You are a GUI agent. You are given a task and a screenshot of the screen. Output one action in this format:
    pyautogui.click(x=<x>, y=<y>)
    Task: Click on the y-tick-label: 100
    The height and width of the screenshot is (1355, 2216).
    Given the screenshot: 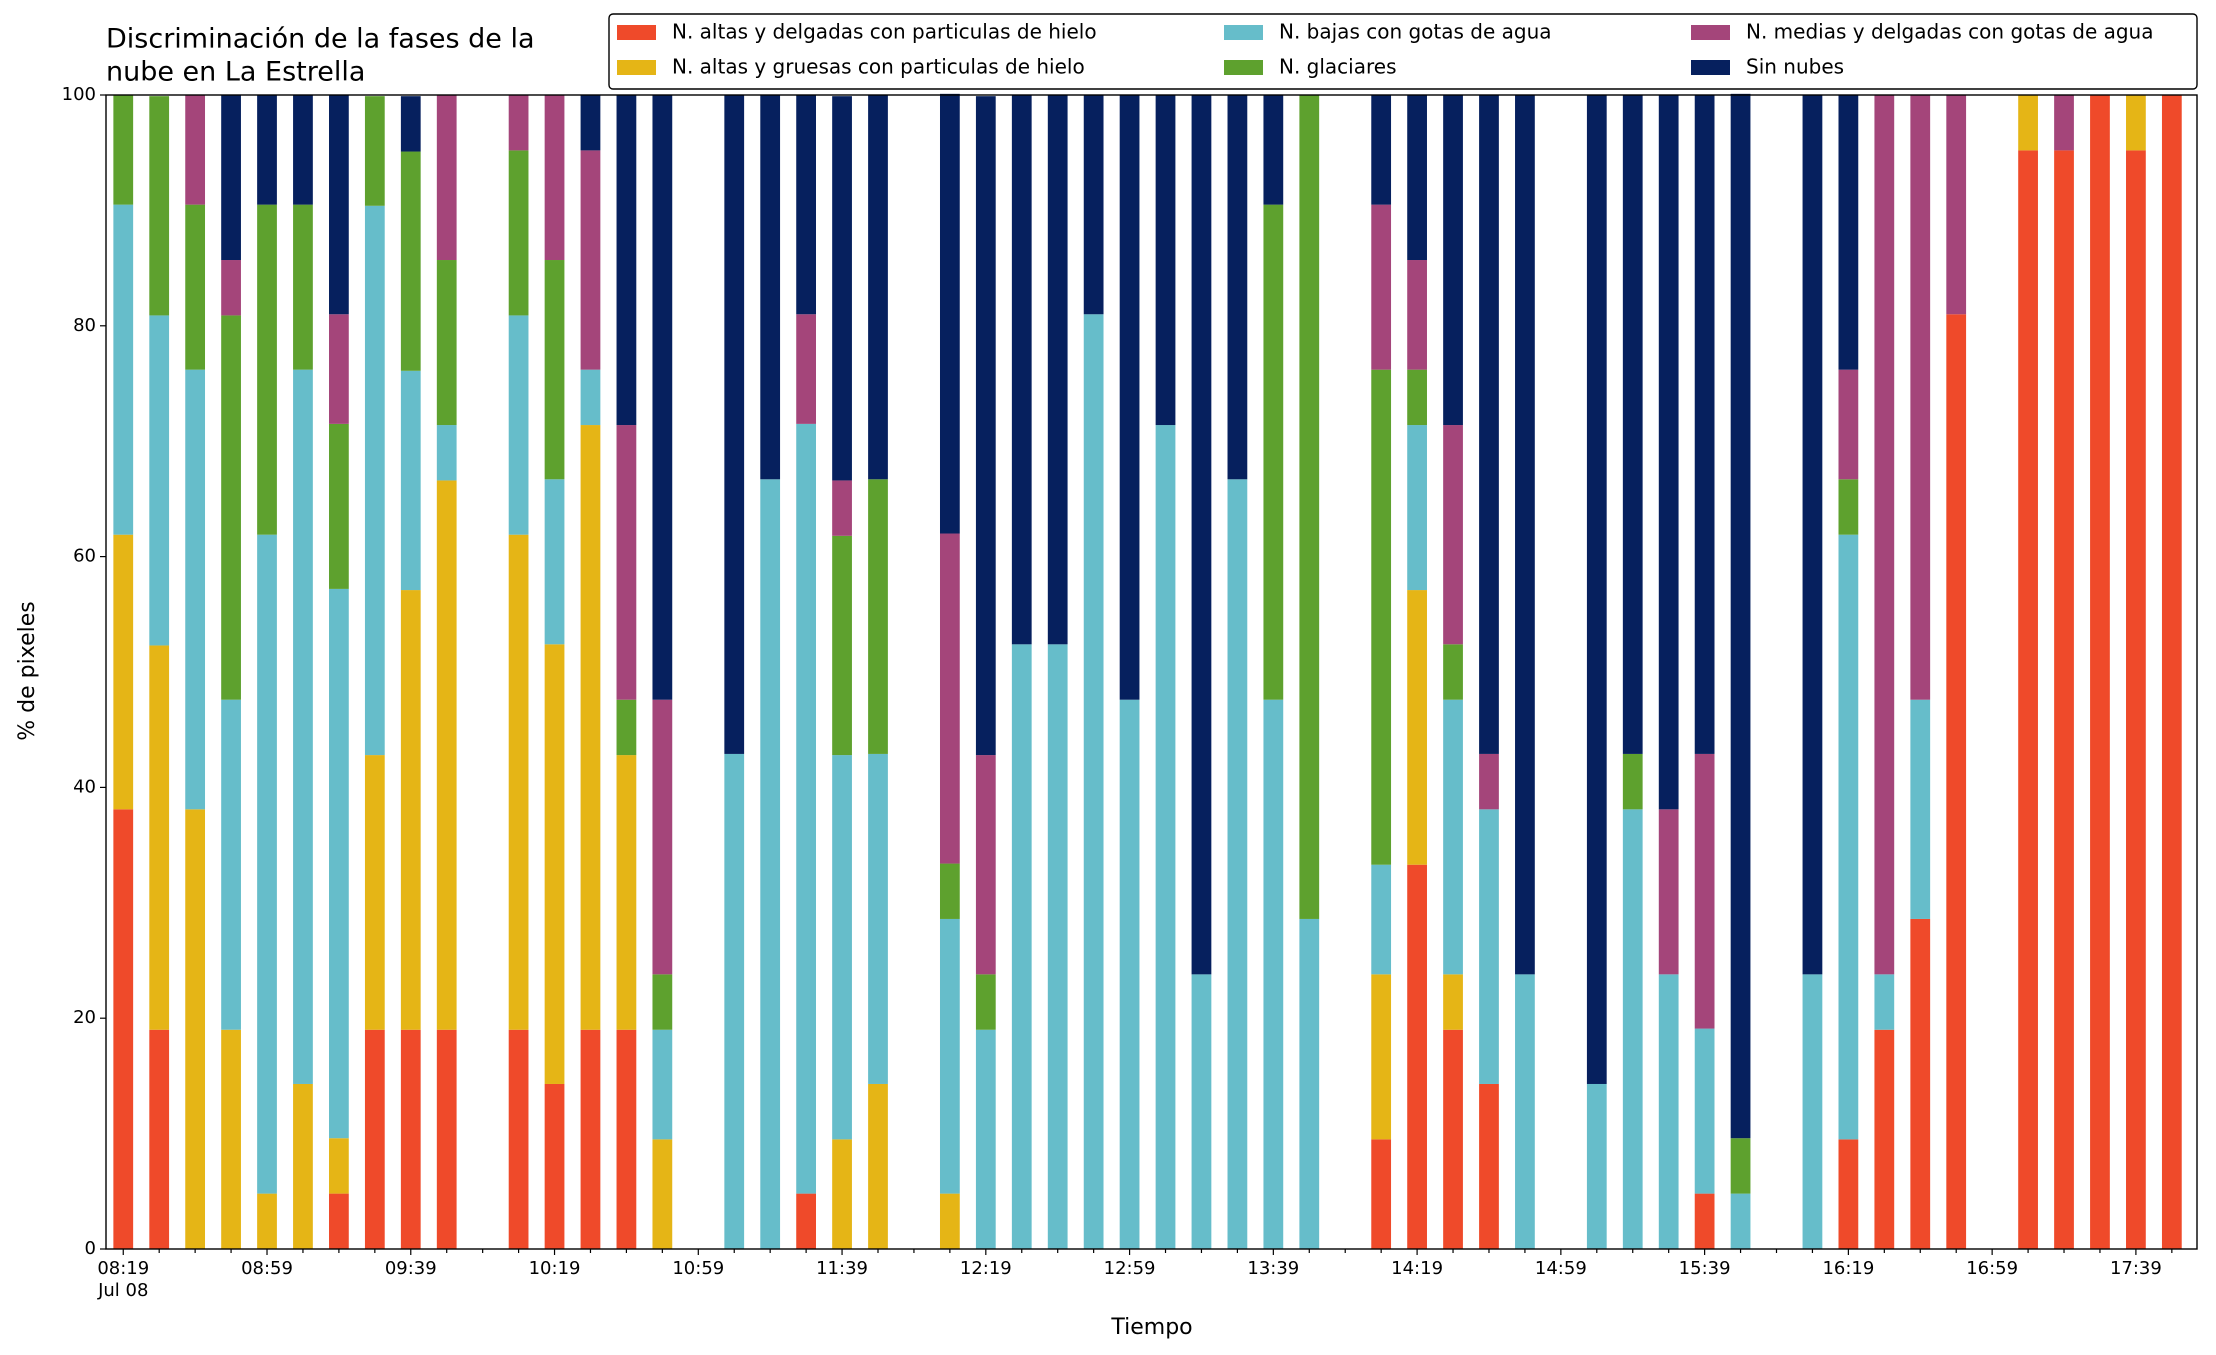 What is the action you would take?
    pyautogui.click(x=79, y=94)
    